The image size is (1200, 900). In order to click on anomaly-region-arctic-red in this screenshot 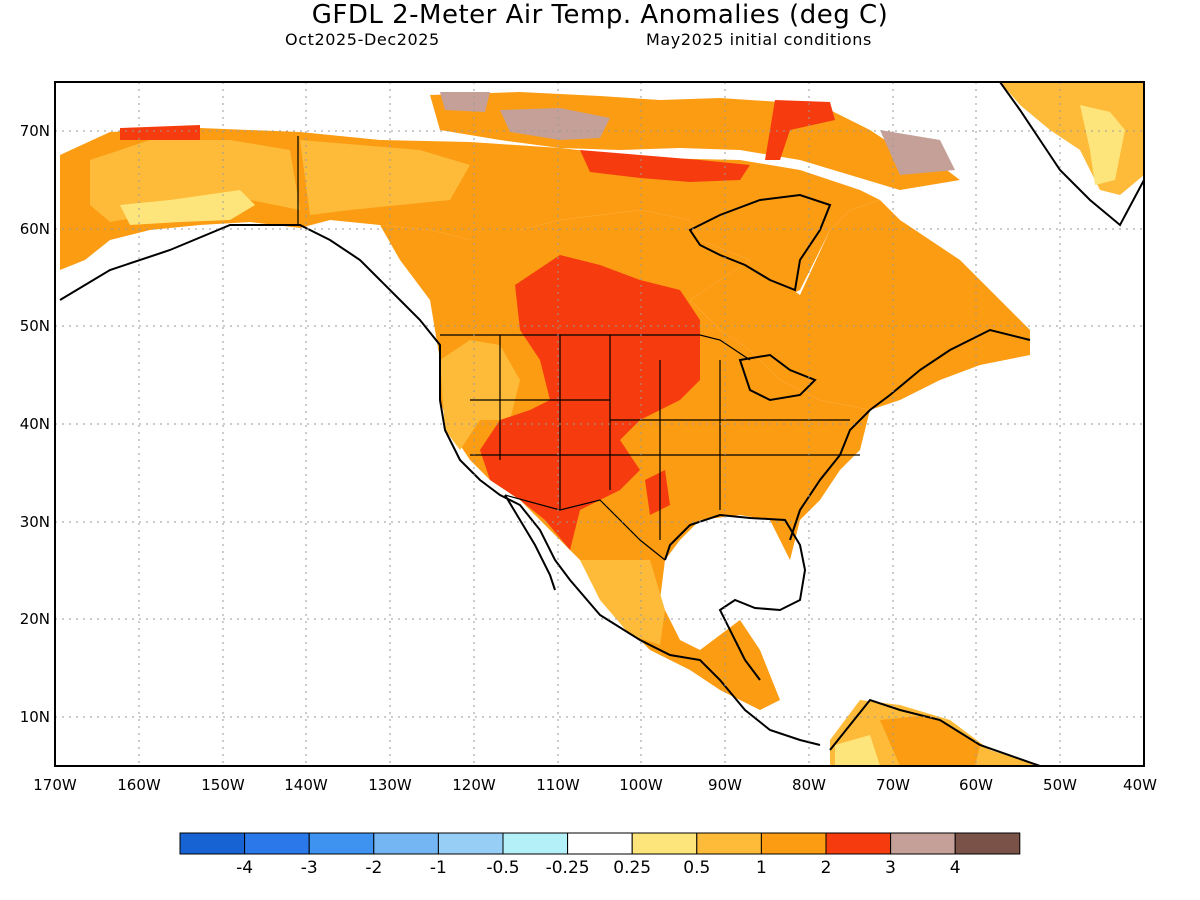, I will do `click(665, 166)`.